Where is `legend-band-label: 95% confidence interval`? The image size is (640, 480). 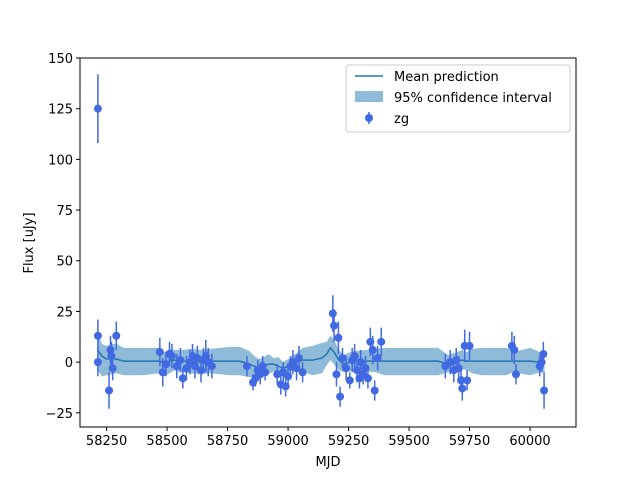
legend-band-label: 95% confidence interval is located at coordinates (473, 98).